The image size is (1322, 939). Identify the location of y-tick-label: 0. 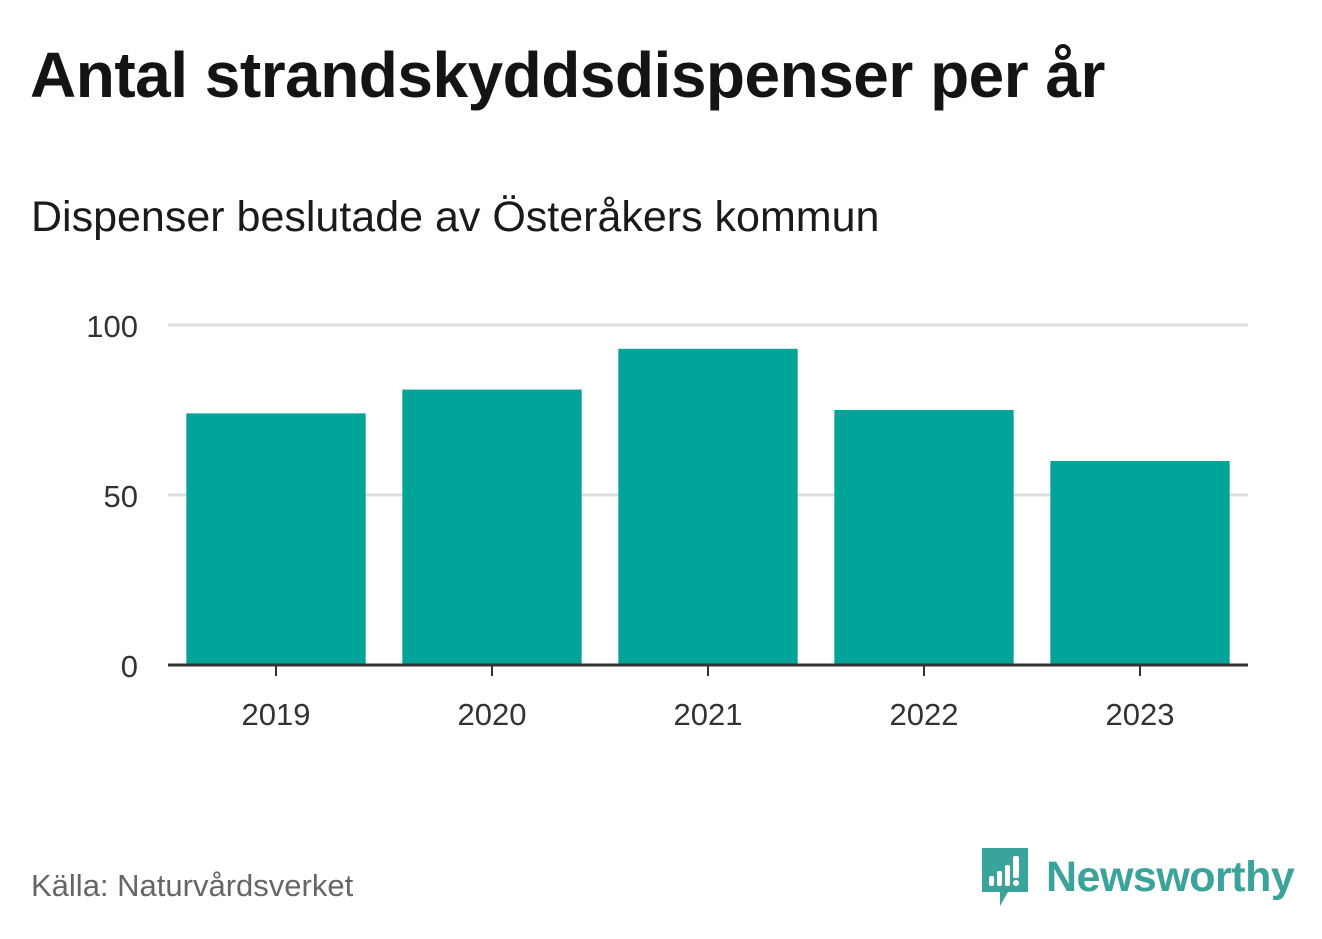
(129, 666).